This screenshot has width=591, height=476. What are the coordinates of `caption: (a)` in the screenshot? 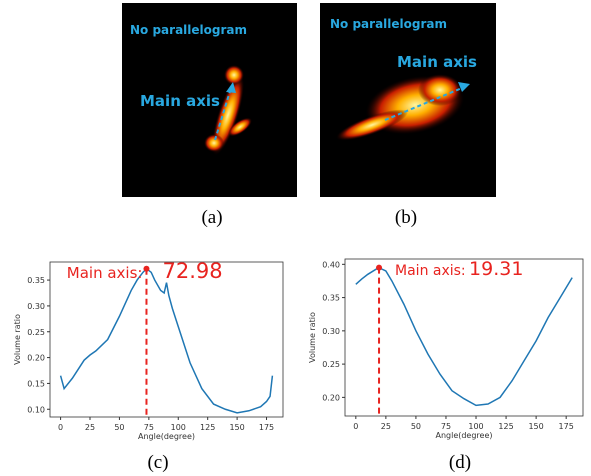 It's located at (211, 217).